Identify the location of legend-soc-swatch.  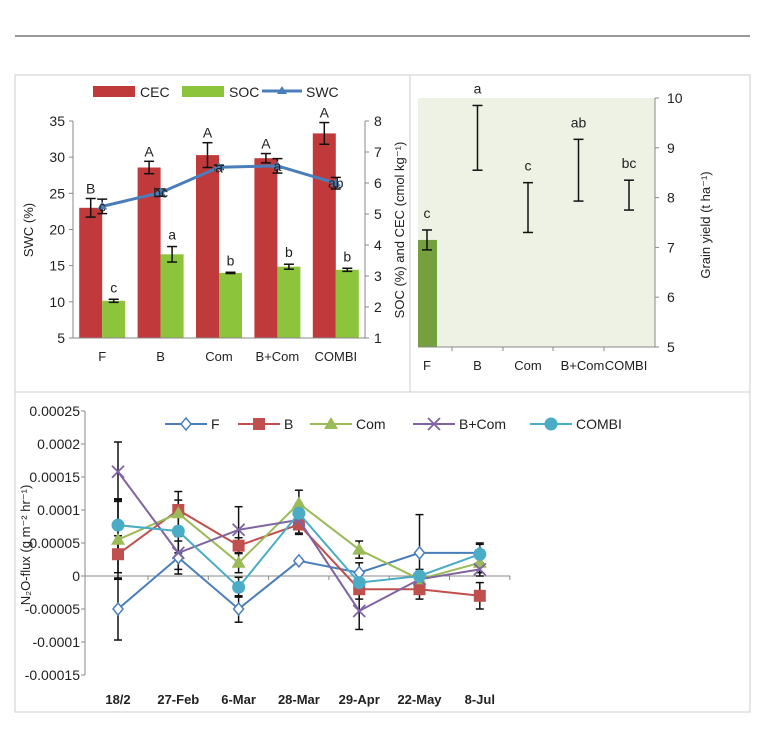
(203, 91).